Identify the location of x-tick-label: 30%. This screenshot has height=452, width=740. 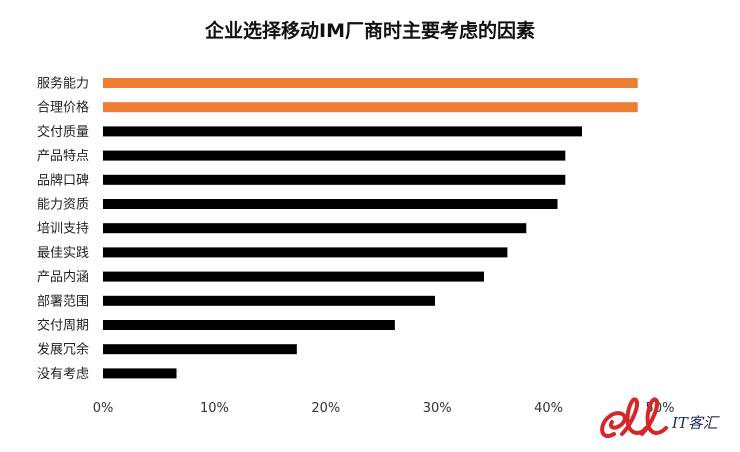
(437, 408).